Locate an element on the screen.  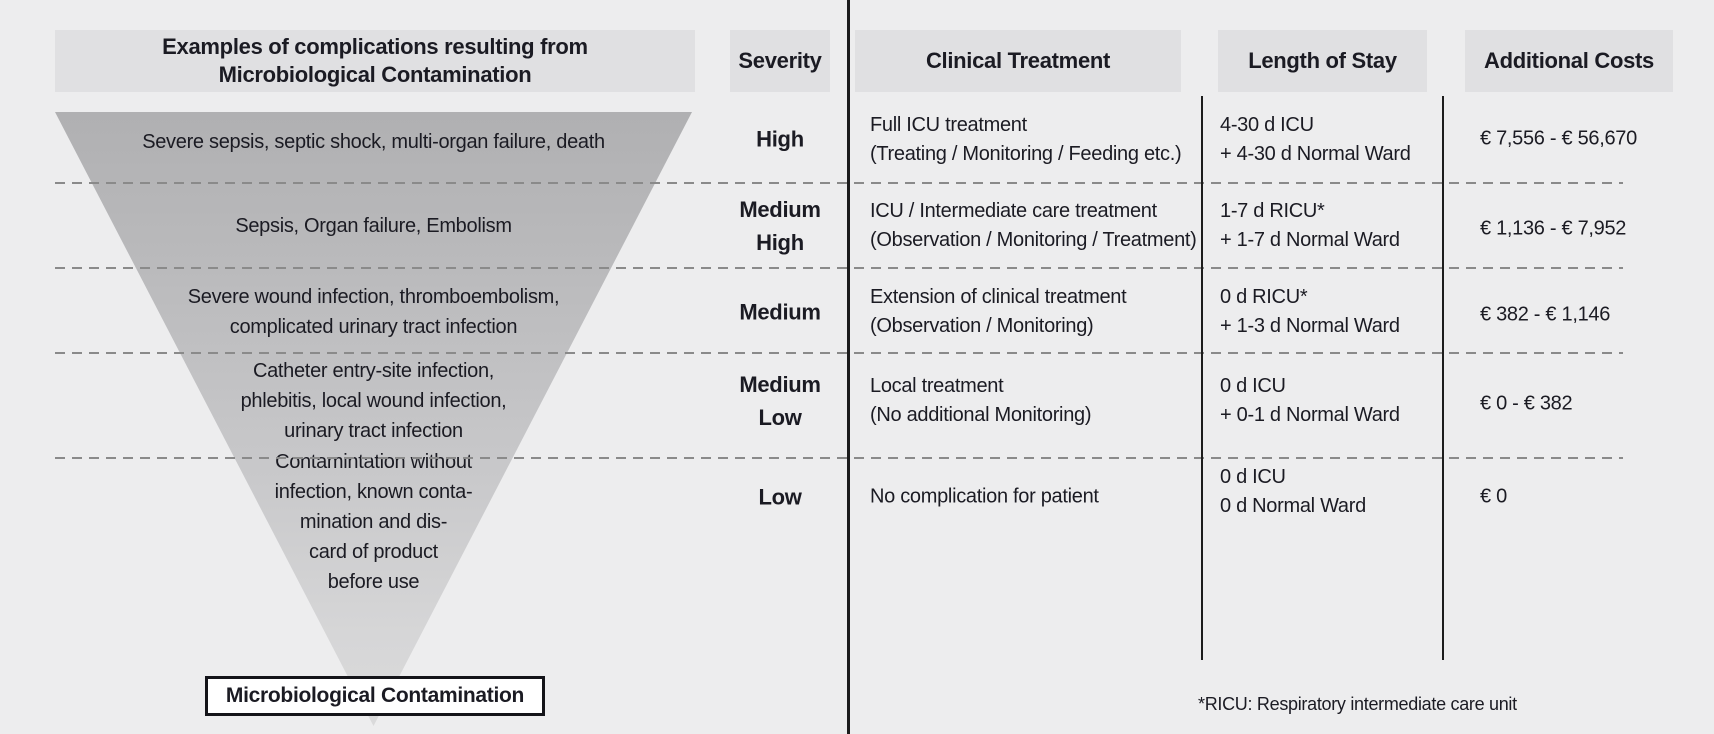
stay-medium: 0 d RICU* + 1-3 d Normal Ward is located at coordinates (1310, 311).